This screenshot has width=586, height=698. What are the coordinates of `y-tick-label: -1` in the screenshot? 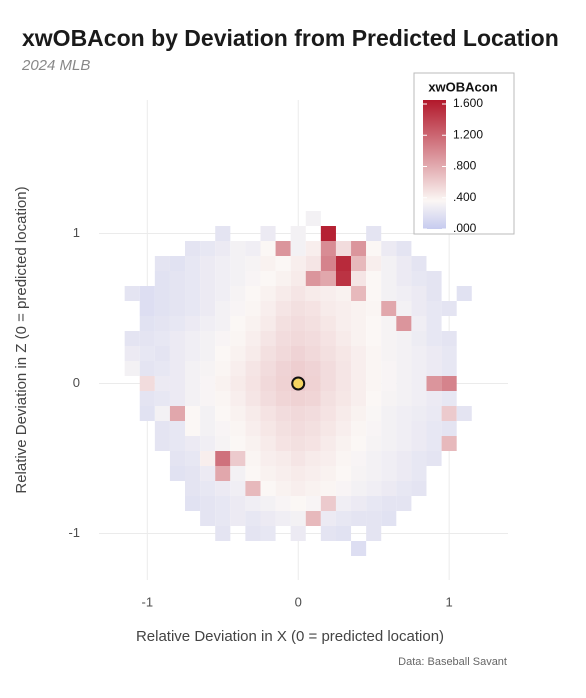 It's located at (74, 532).